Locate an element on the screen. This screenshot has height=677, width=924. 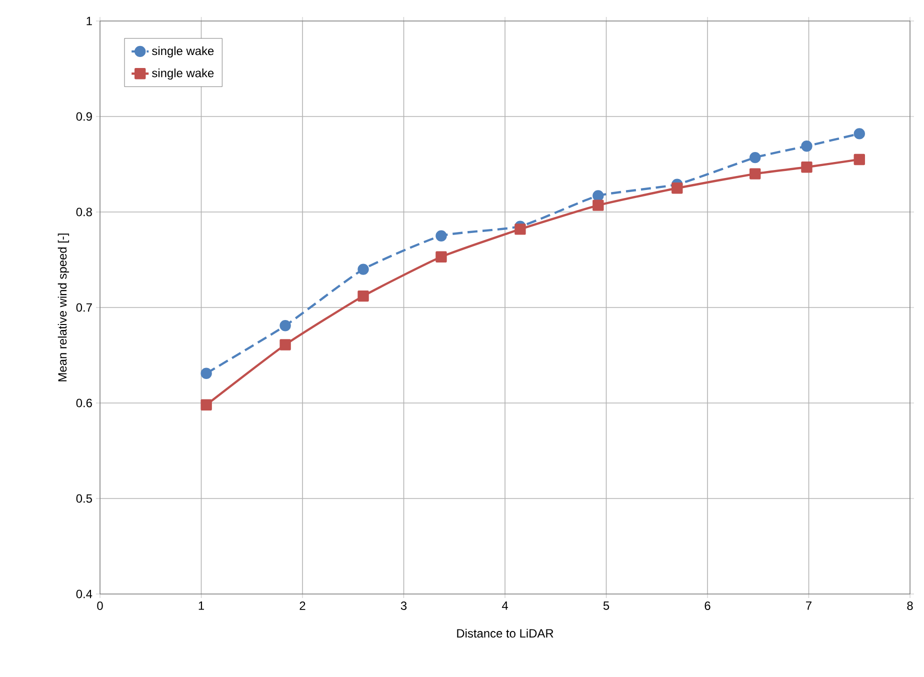
y-tick-label: 0.5 is located at coordinates (84, 498).